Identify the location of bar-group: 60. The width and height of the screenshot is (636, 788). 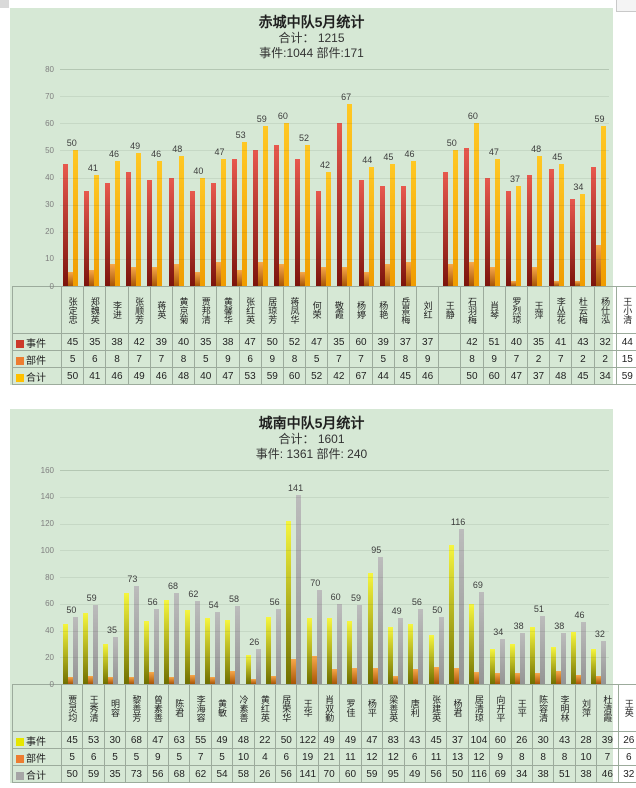
(471, 177).